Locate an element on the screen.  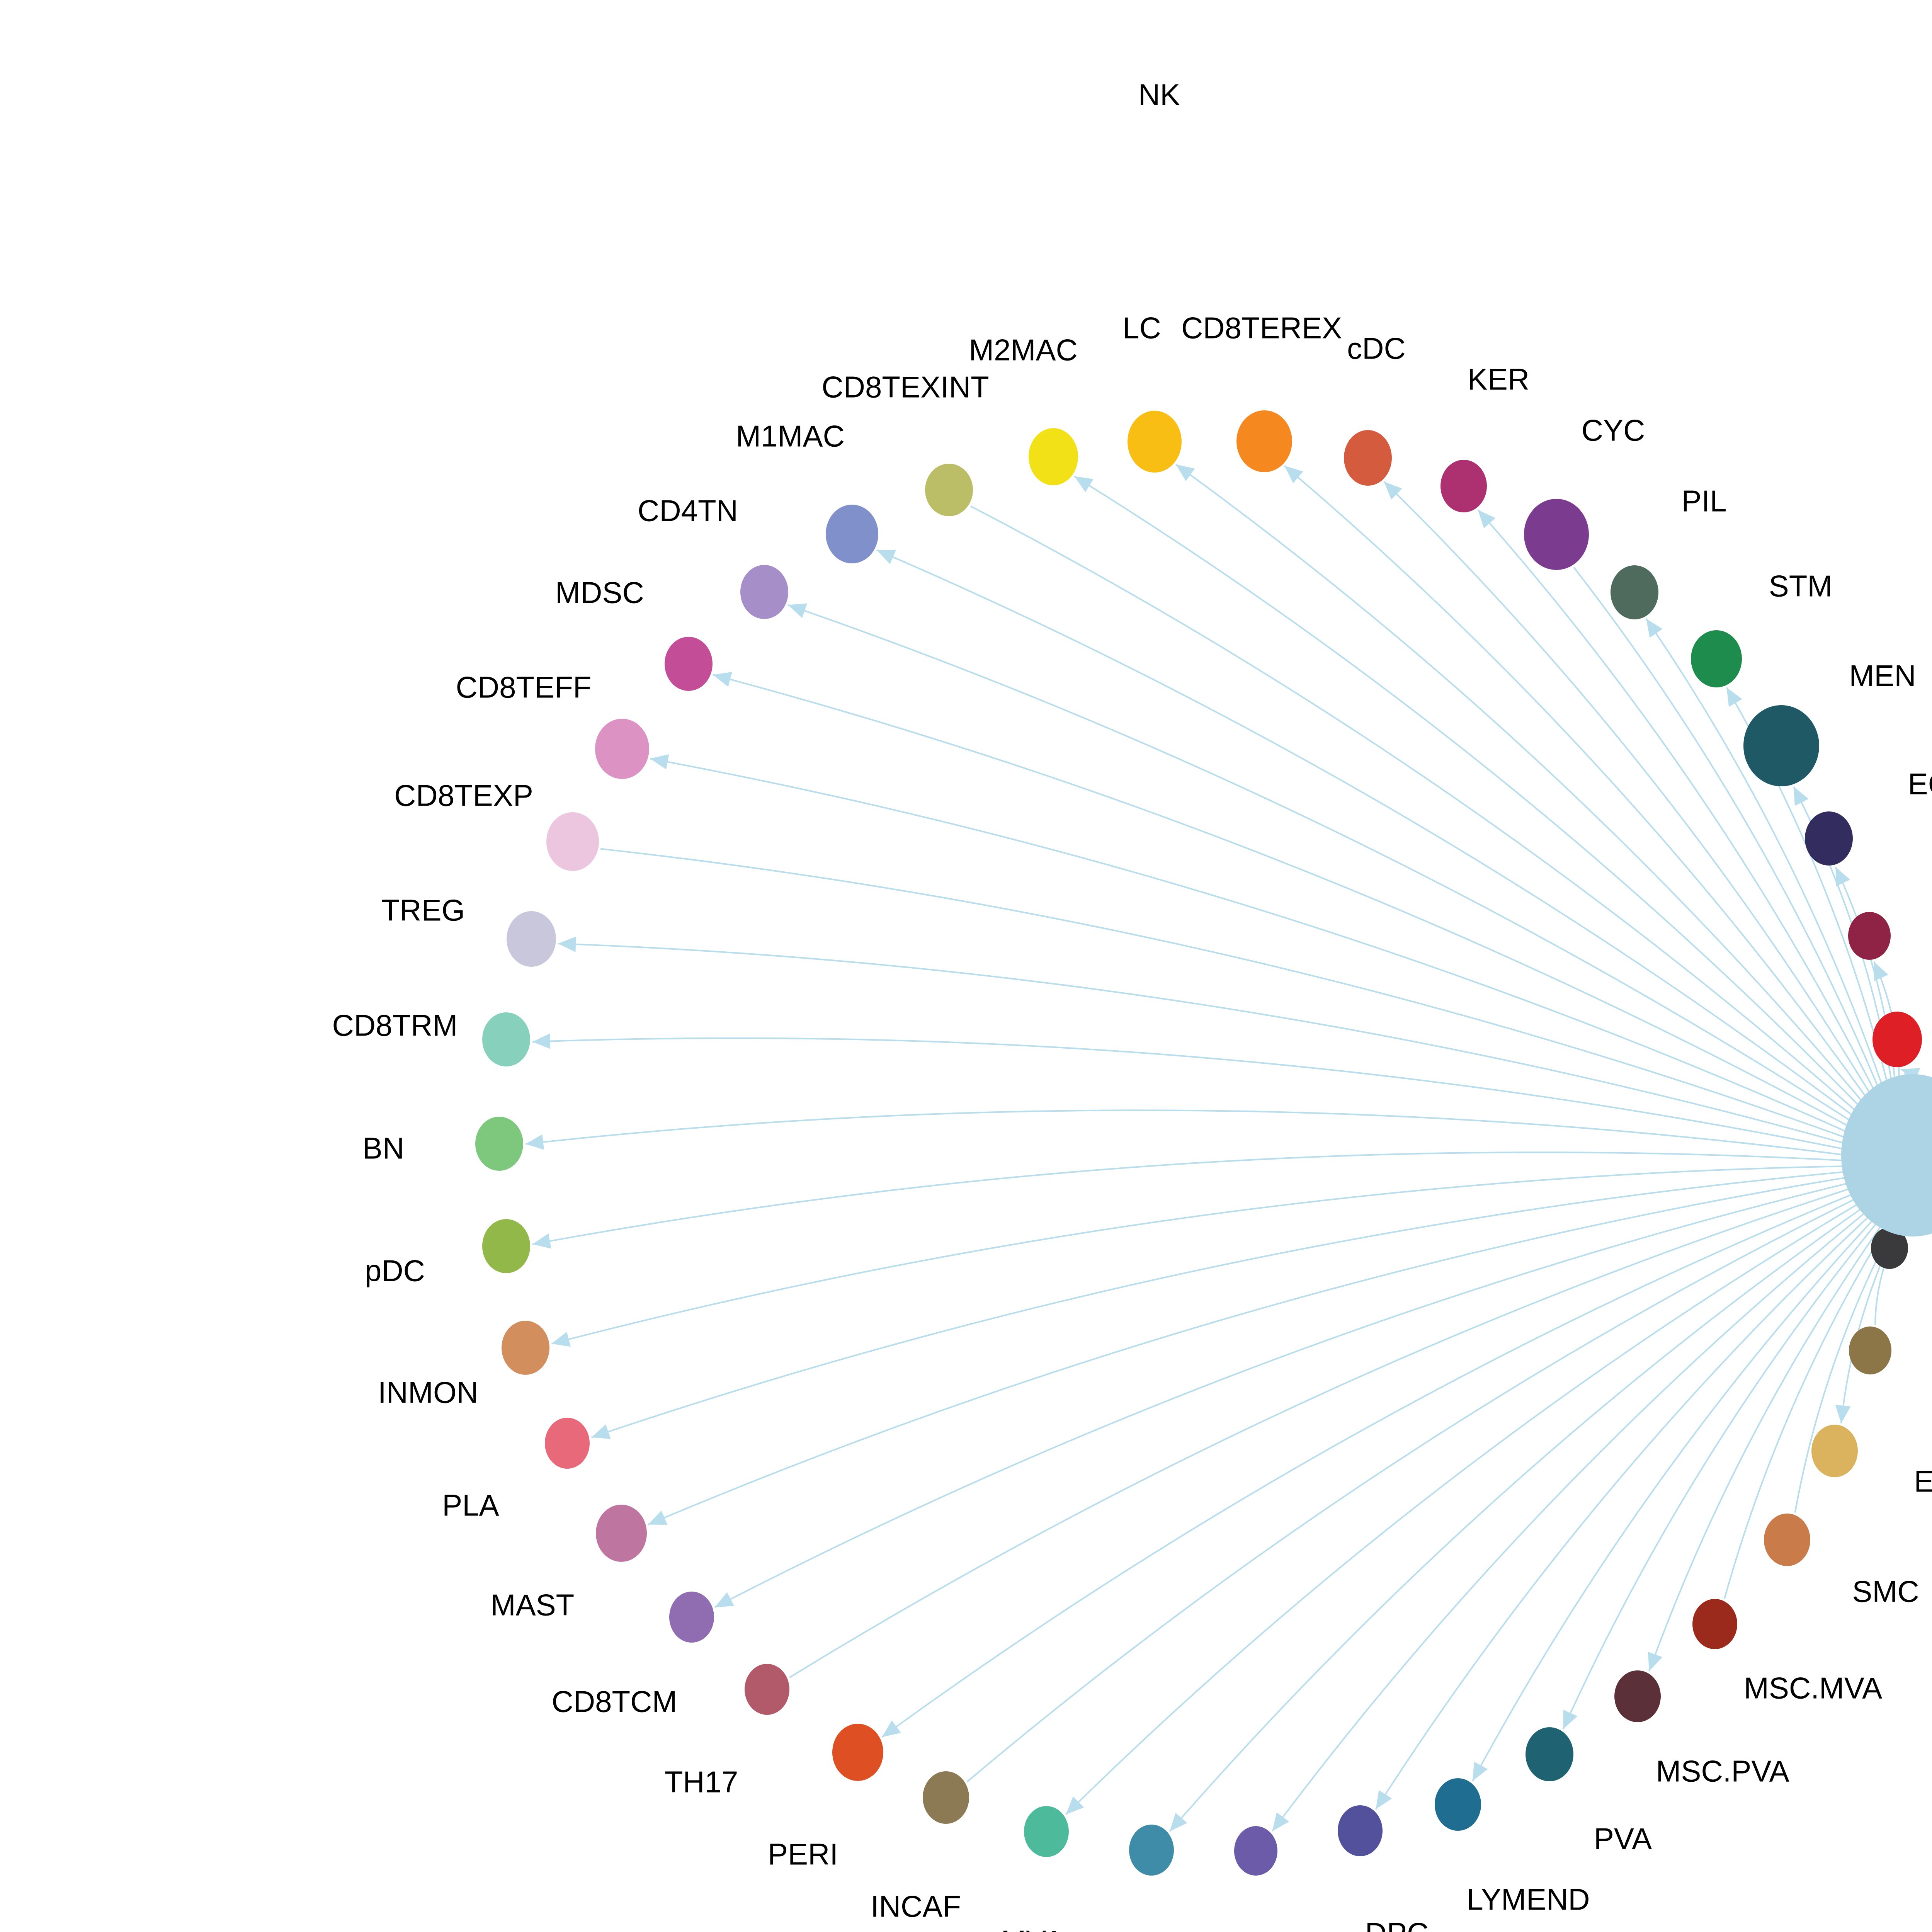
arrowhead-mva is located at coordinates (1075, 1806).